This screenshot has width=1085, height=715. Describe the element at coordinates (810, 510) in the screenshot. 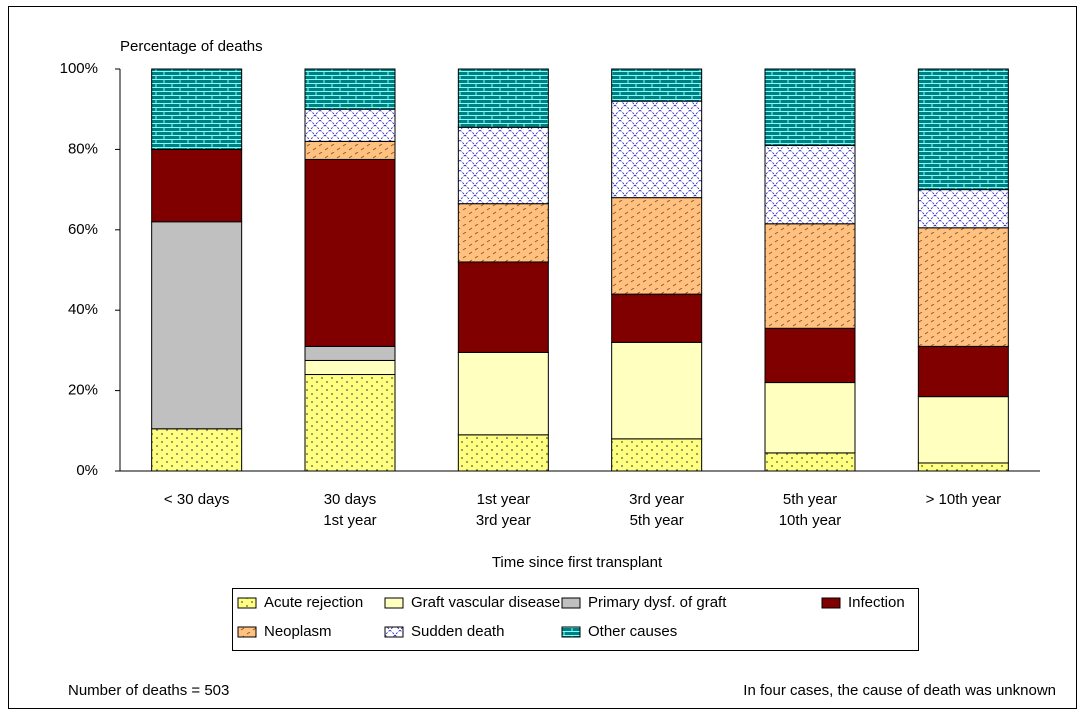

I see `x-tick-label: 5th year 10th year` at that location.